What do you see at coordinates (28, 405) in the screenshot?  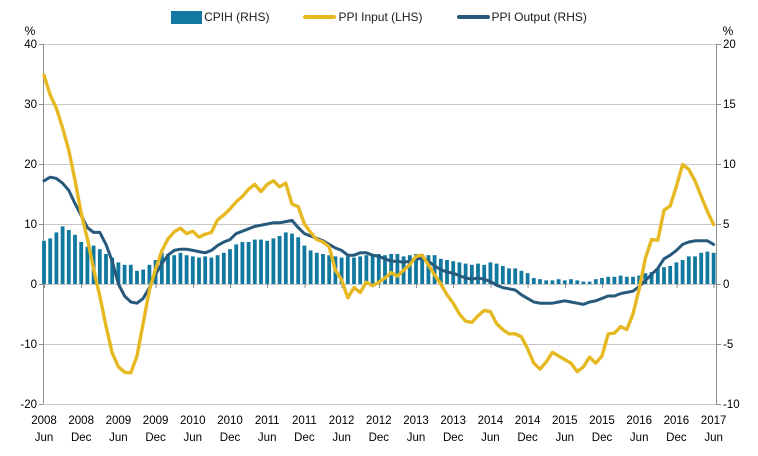 I see `left-tick-label: -20` at bounding box center [28, 405].